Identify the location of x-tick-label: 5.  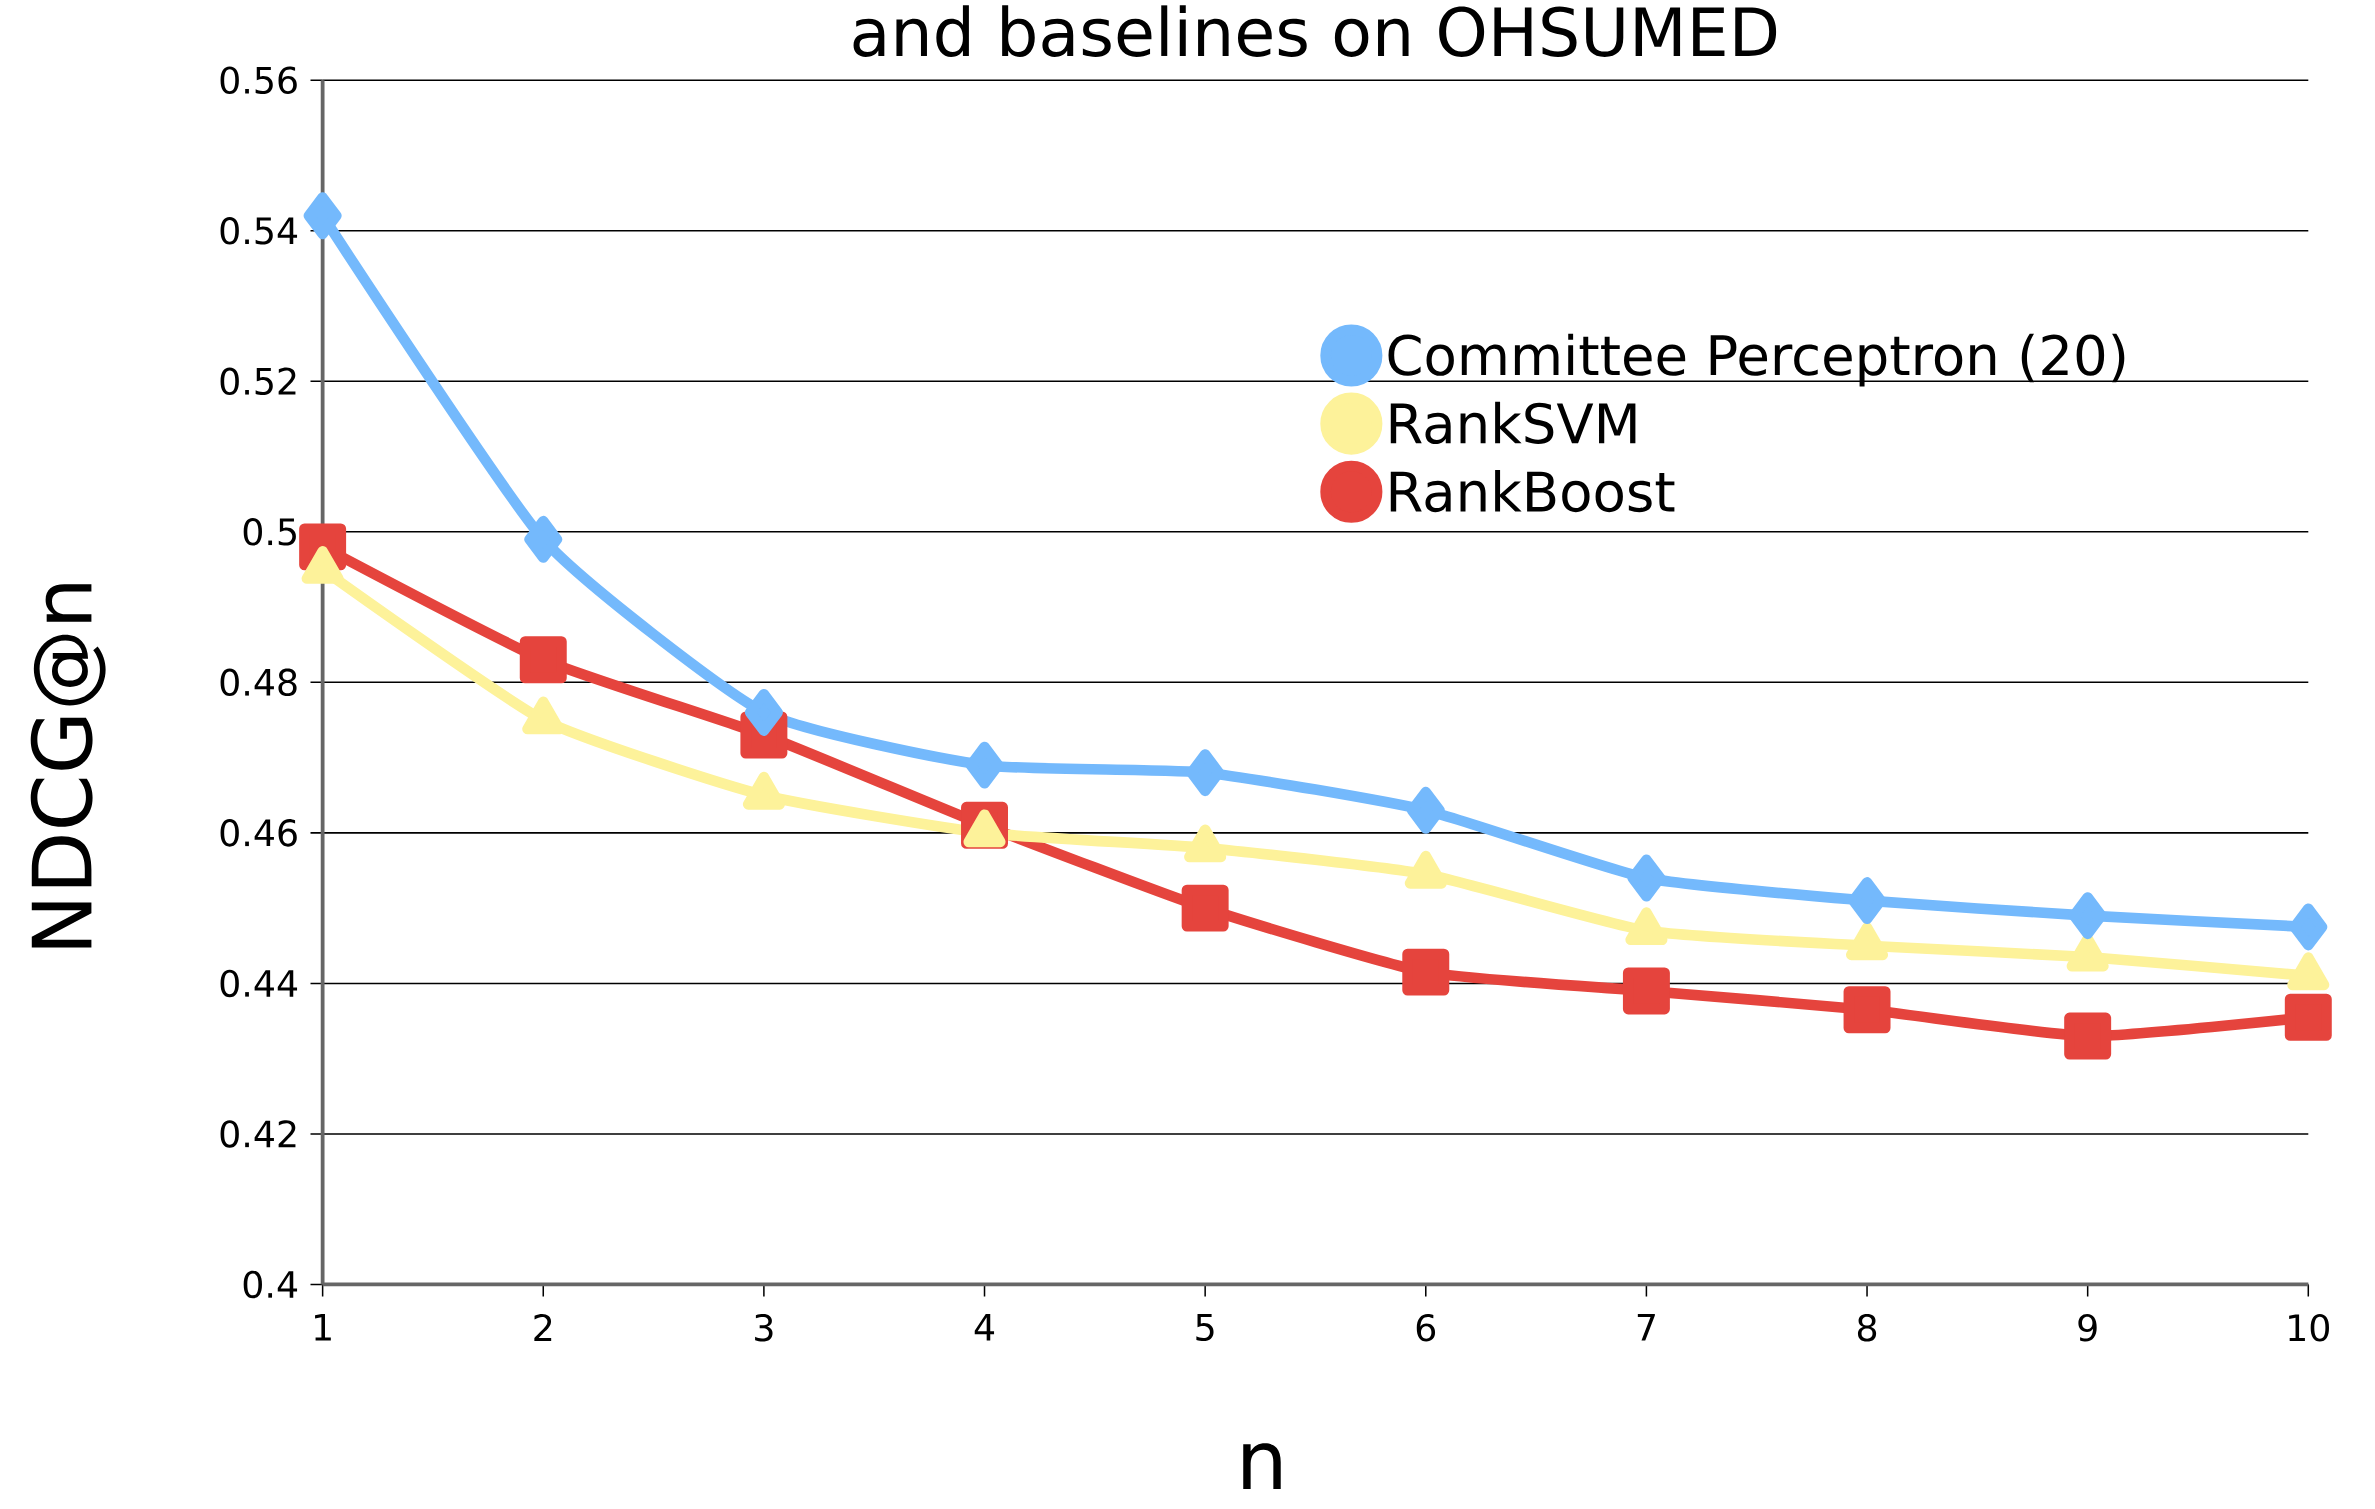
(1205, 1328).